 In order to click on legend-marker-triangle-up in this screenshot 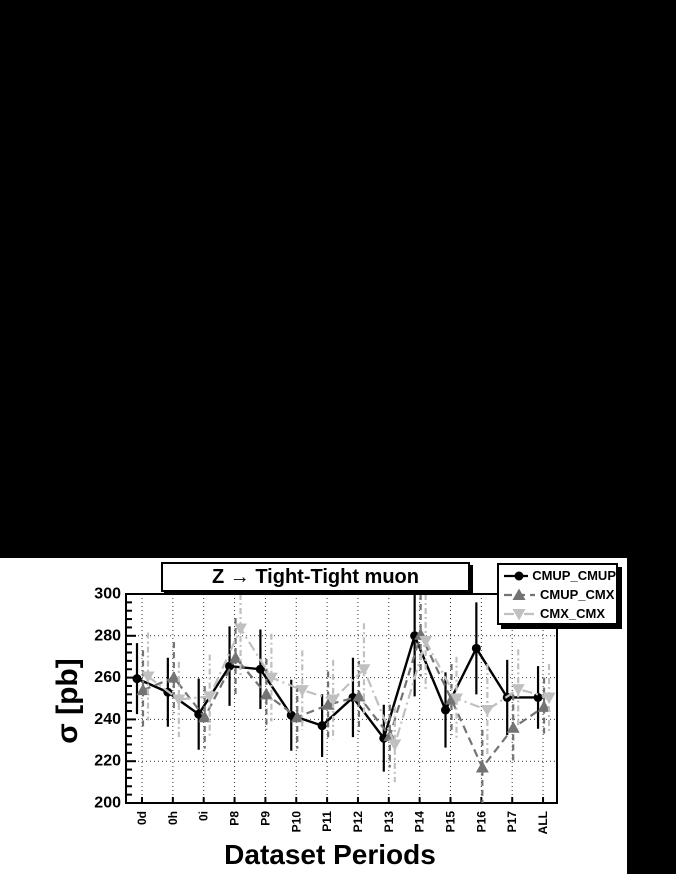, I will do `click(519, 594)`.